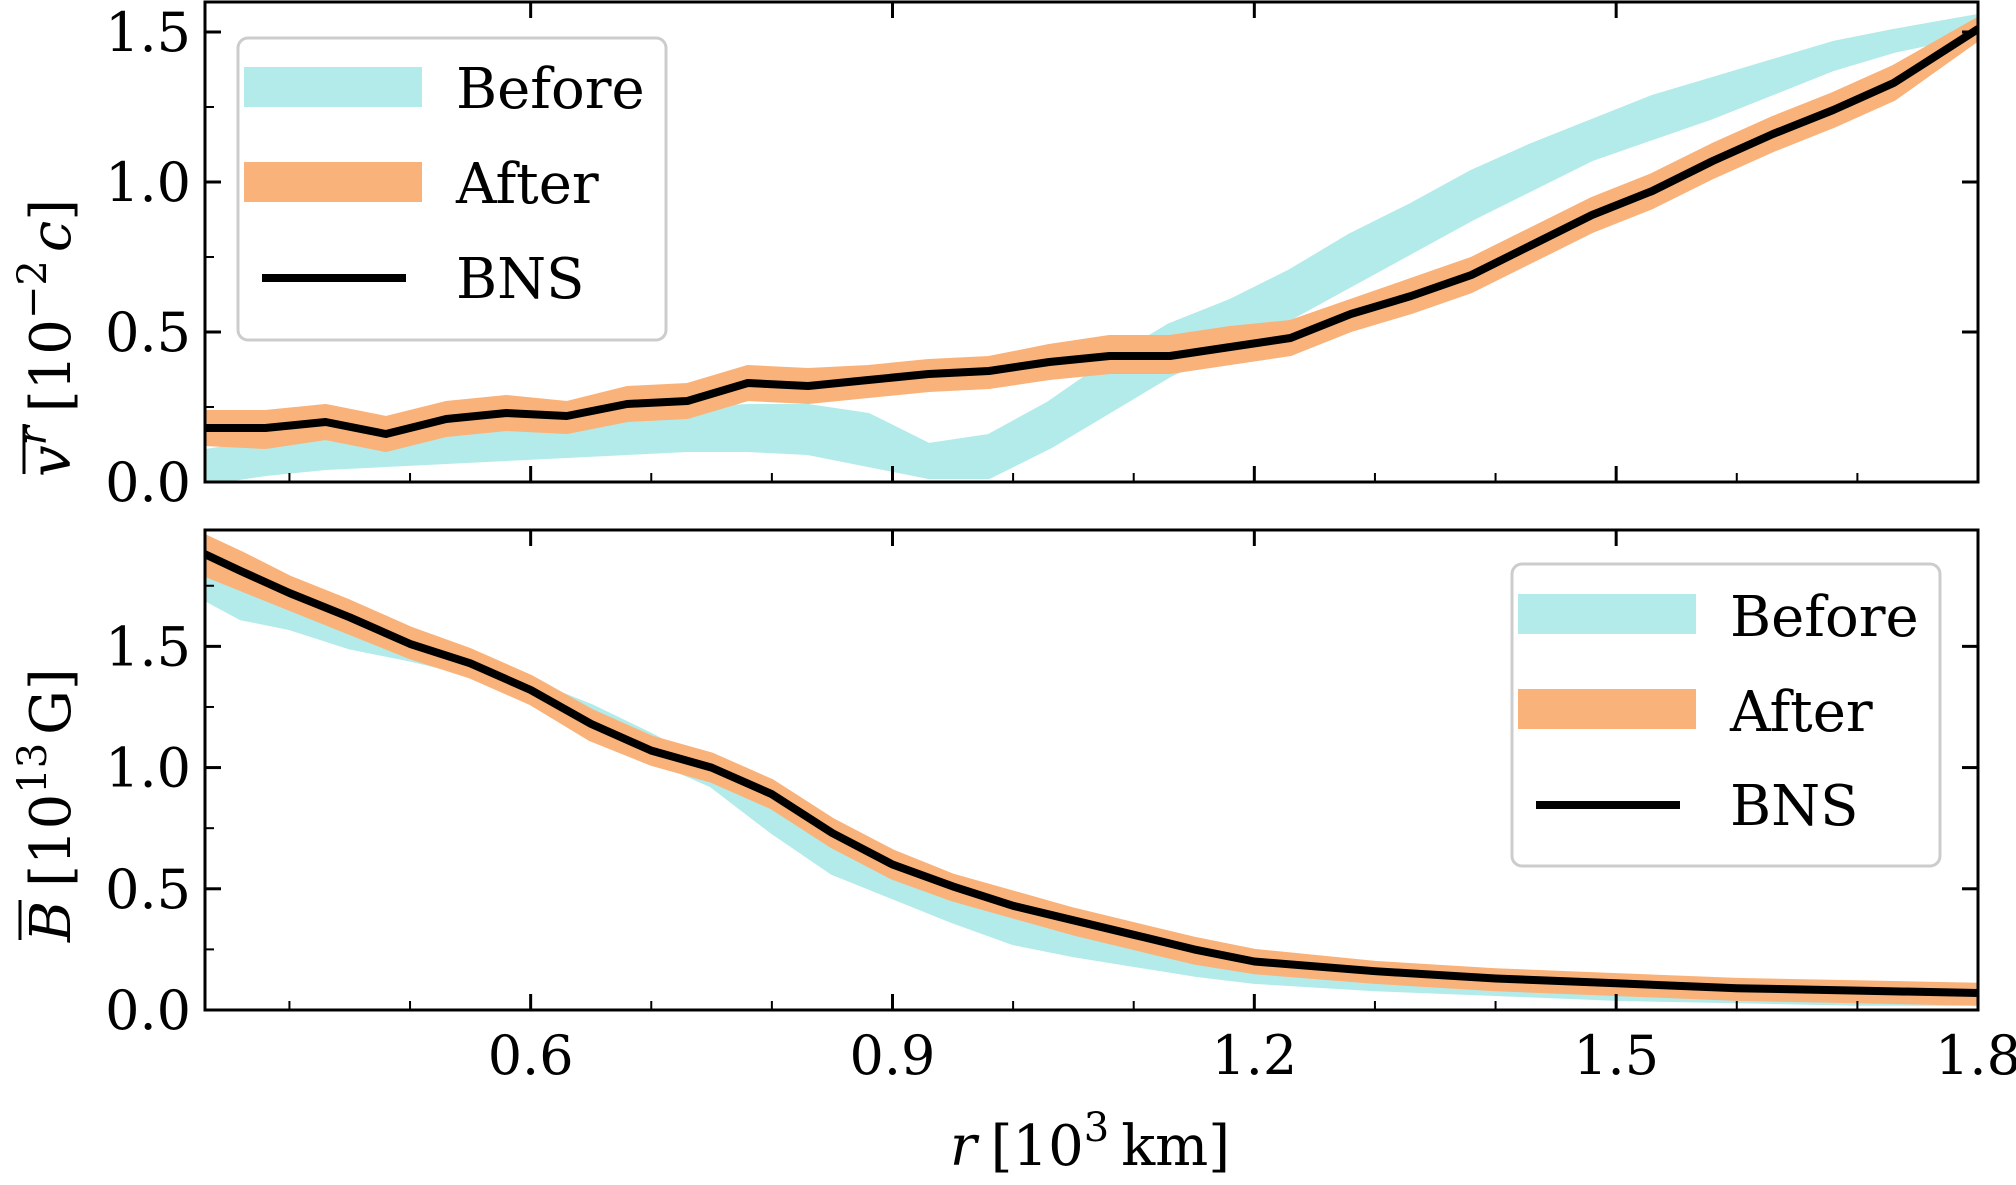  Describe the element at coordinates (51, 365) in the screenshot. I see `top-ylabel-unit-pre: [10` at that location.